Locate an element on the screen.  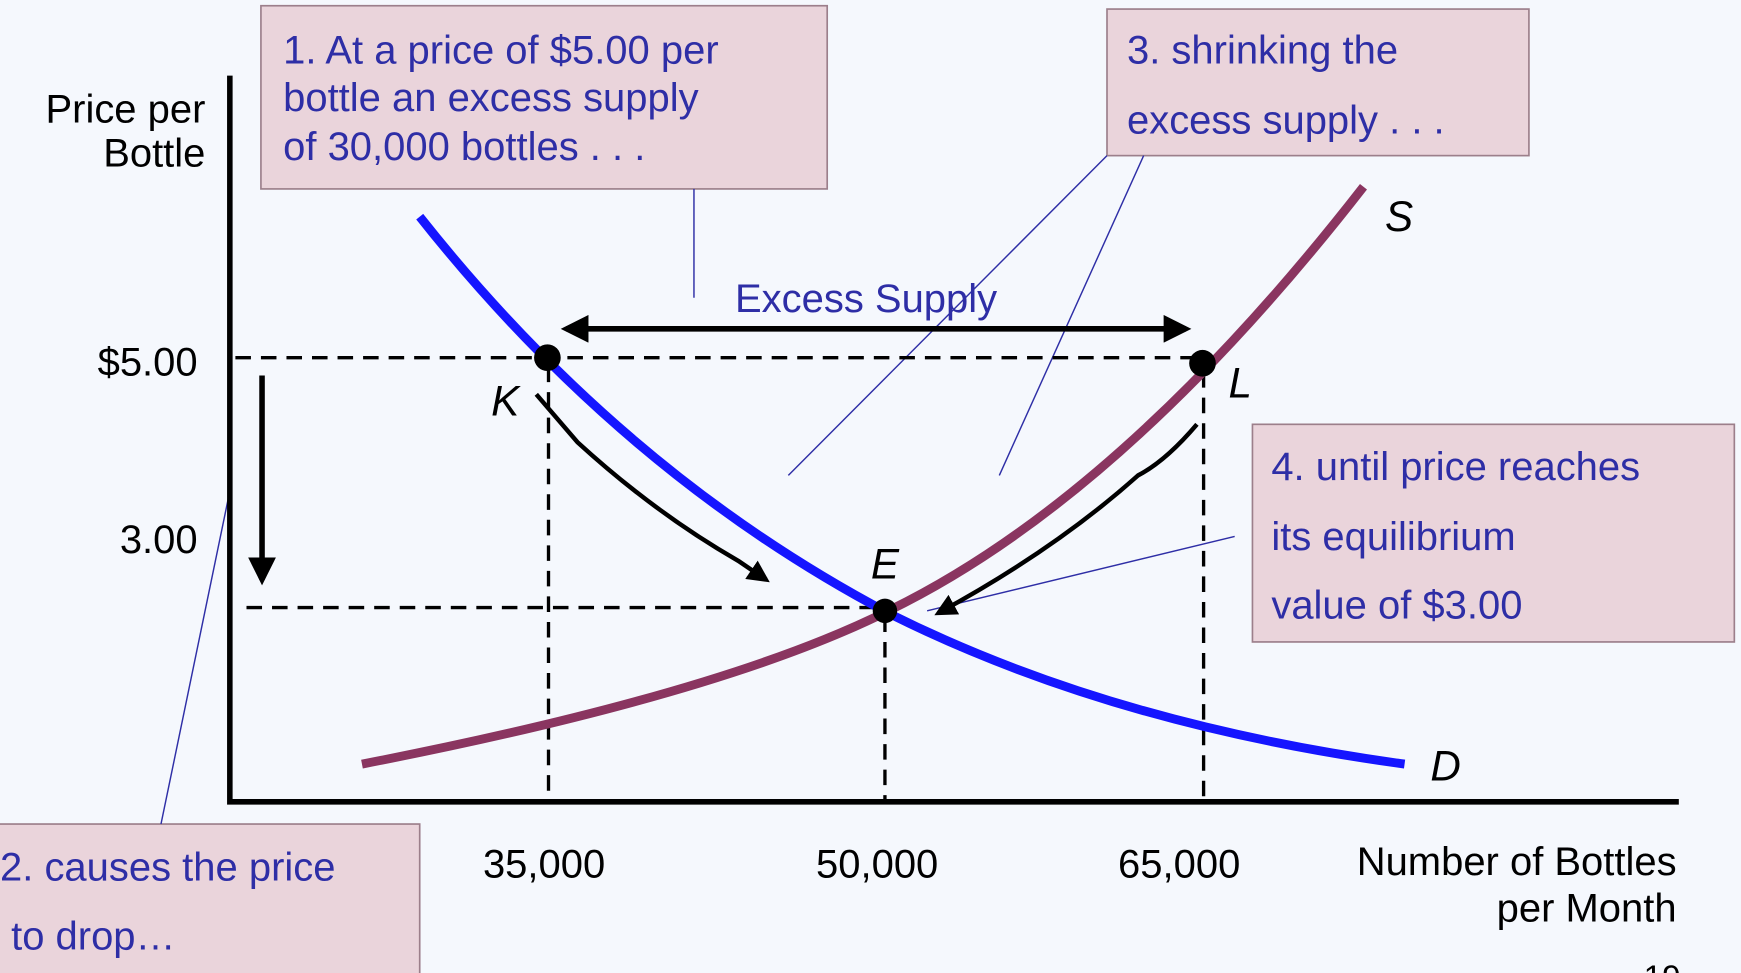
curve-label: S is located at coordinates (1399, 216).